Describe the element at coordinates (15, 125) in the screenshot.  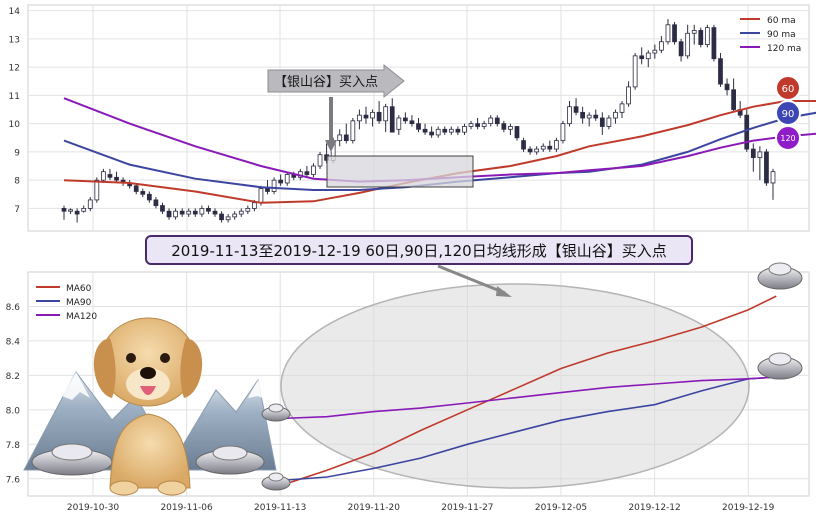
I see `top-ytick-label: 10` at that location.